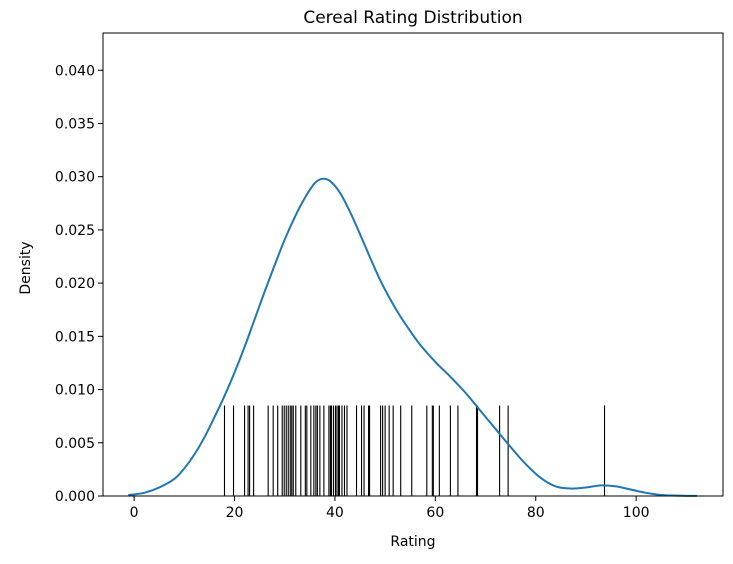 The height and width of the screenshot is (564, 733). I want to click on chart-title: Cereal Rating Distribution, so click(412, 18).